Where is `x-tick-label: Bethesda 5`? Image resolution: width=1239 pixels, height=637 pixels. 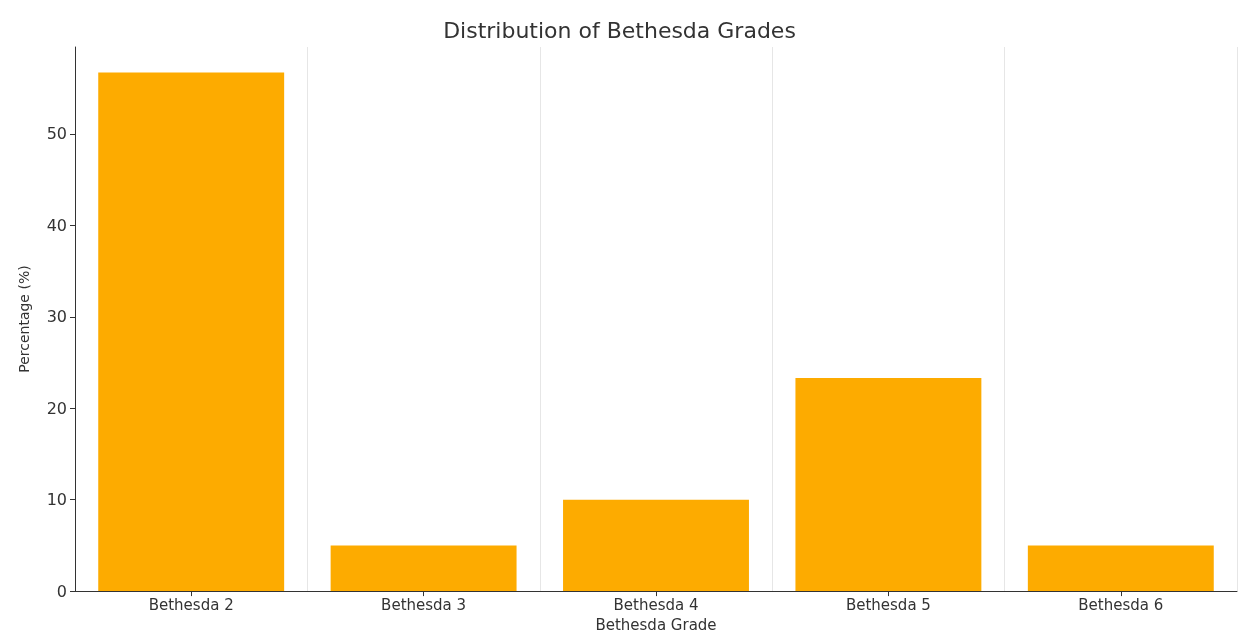 x-tick-label: Bethesda 5 is located at coordinates (888, 604).